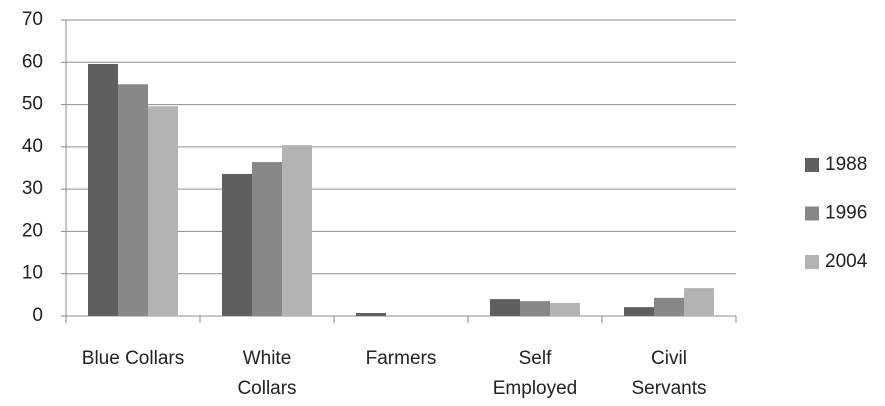 This screenshot has width=885, height=406. What do you see at coordinates (37, 315) in the screenshot?
I see `y-tick-label: 0` at bounding box center [37, 315].